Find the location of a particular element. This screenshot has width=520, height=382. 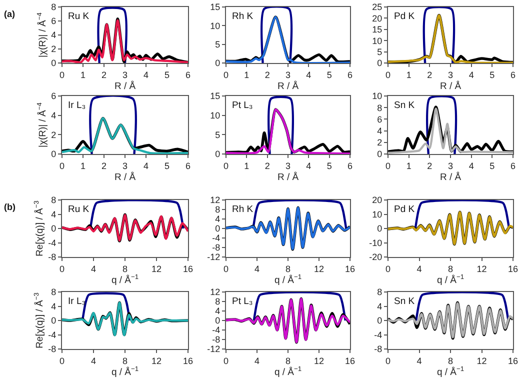

y-tick-label: 20 is located at coordinates (377, 18).